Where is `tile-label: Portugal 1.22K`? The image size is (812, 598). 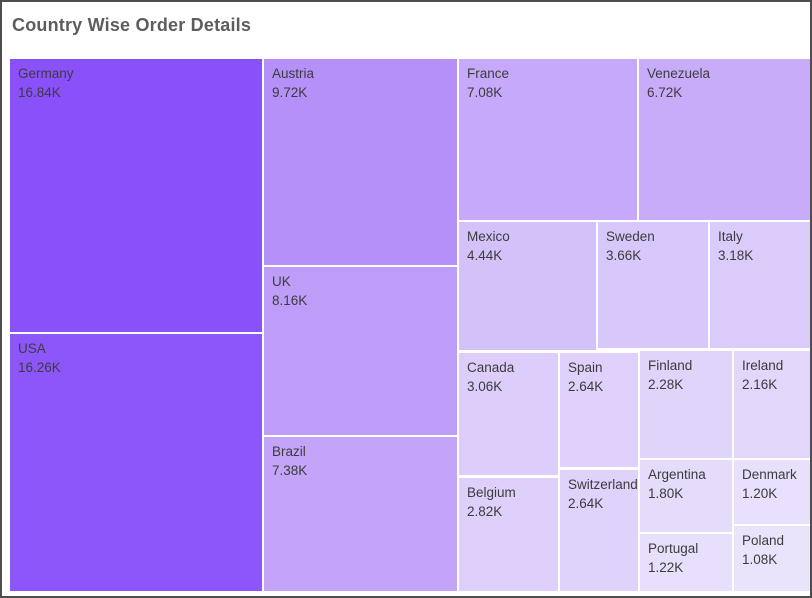 tile-label: Portugal 1.22K is located at coordinates (686, 555).